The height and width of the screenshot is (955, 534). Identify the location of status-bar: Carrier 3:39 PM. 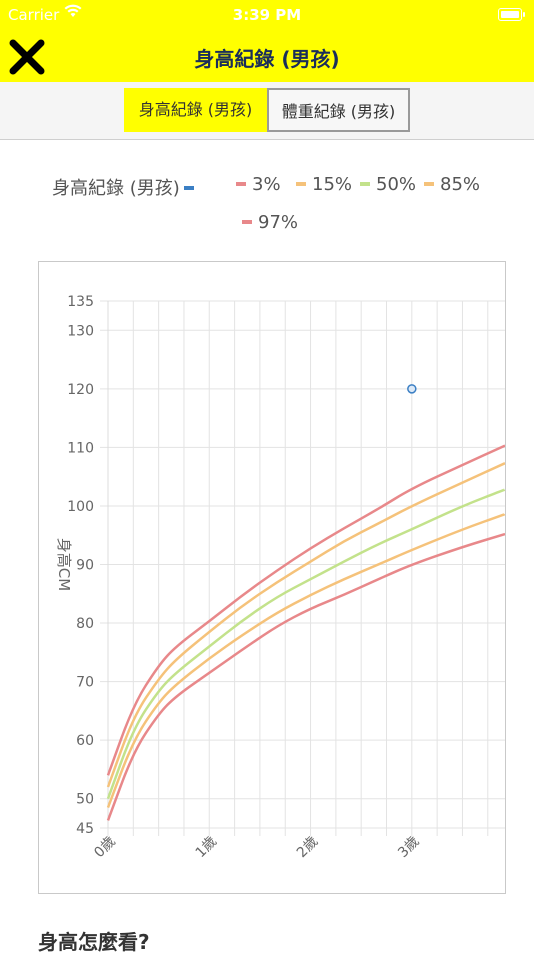
(267, 15).